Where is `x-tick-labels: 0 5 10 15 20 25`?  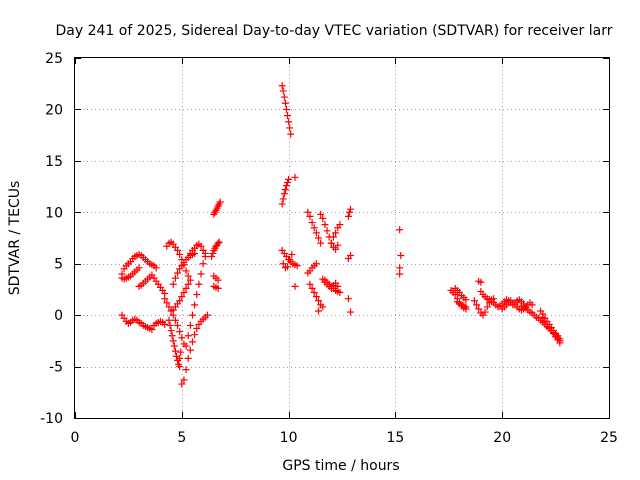
x-tick-labels: 0 5 10 15 20 25 is located at coordinates (344, 438).